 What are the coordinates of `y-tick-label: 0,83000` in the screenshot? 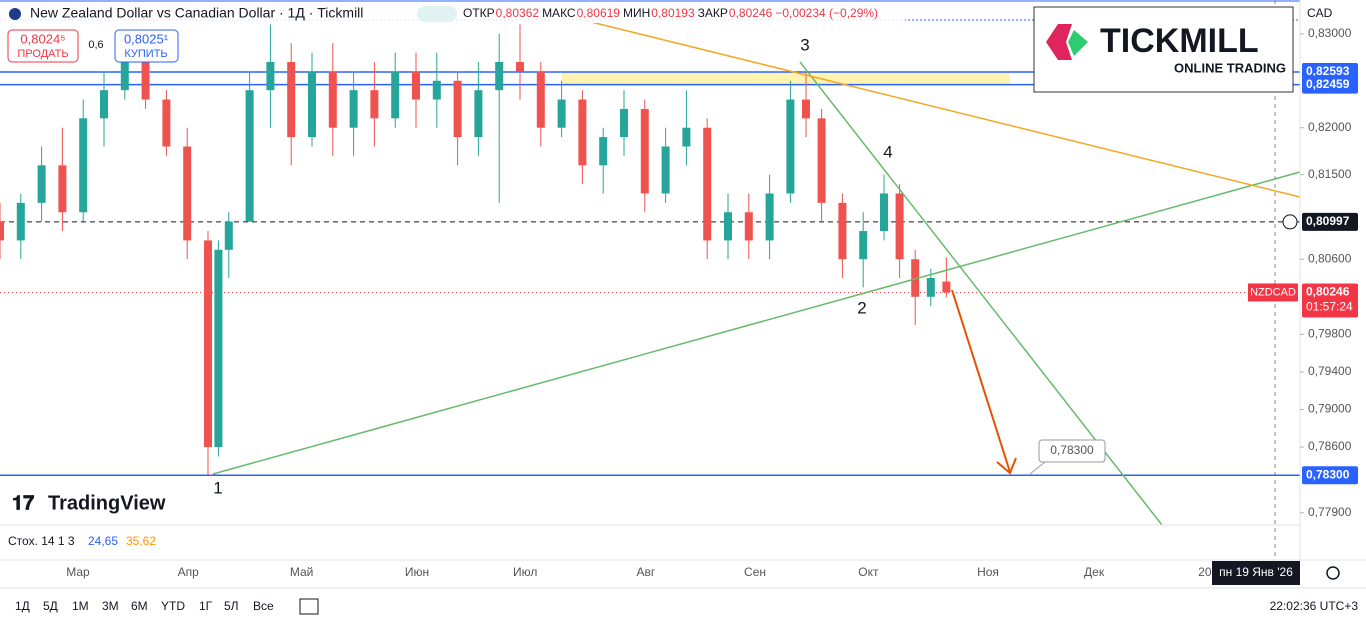 It's located at (1330, 33).